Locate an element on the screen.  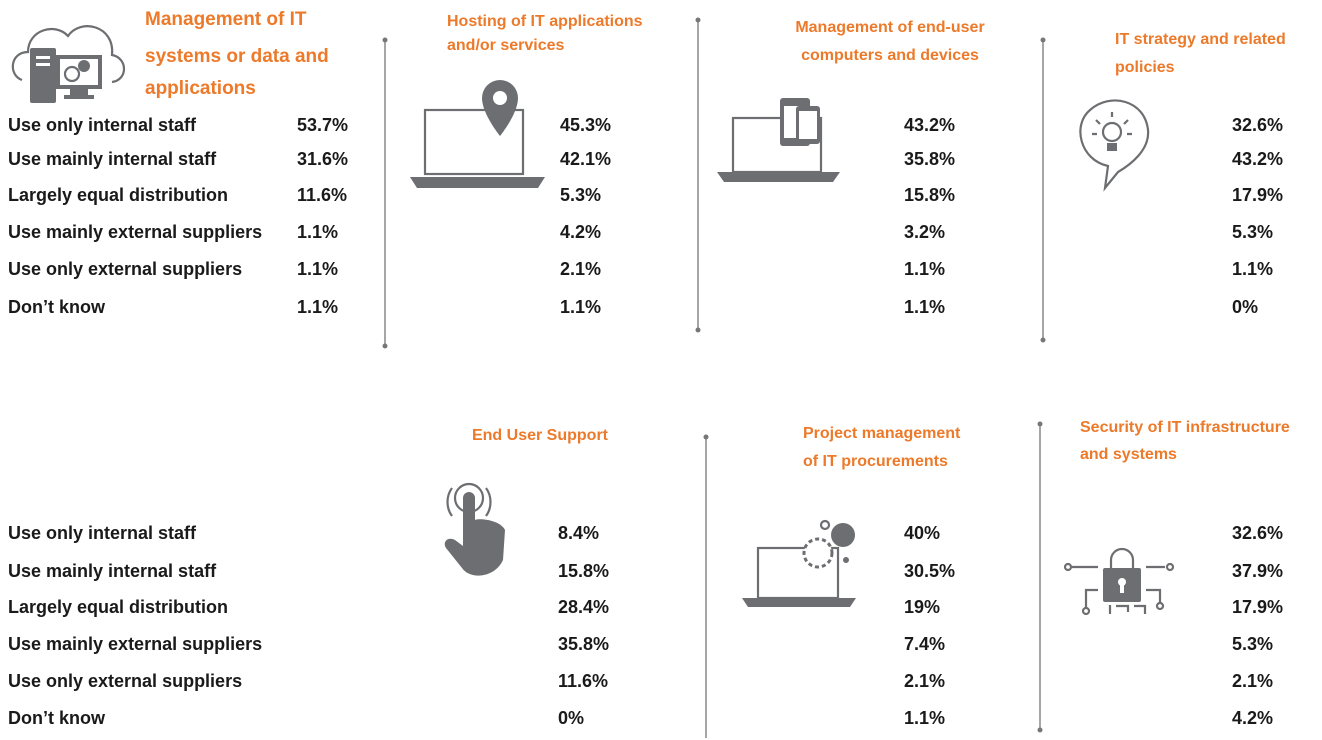
percentage: 7.4% is located at coordinates (924, 644).